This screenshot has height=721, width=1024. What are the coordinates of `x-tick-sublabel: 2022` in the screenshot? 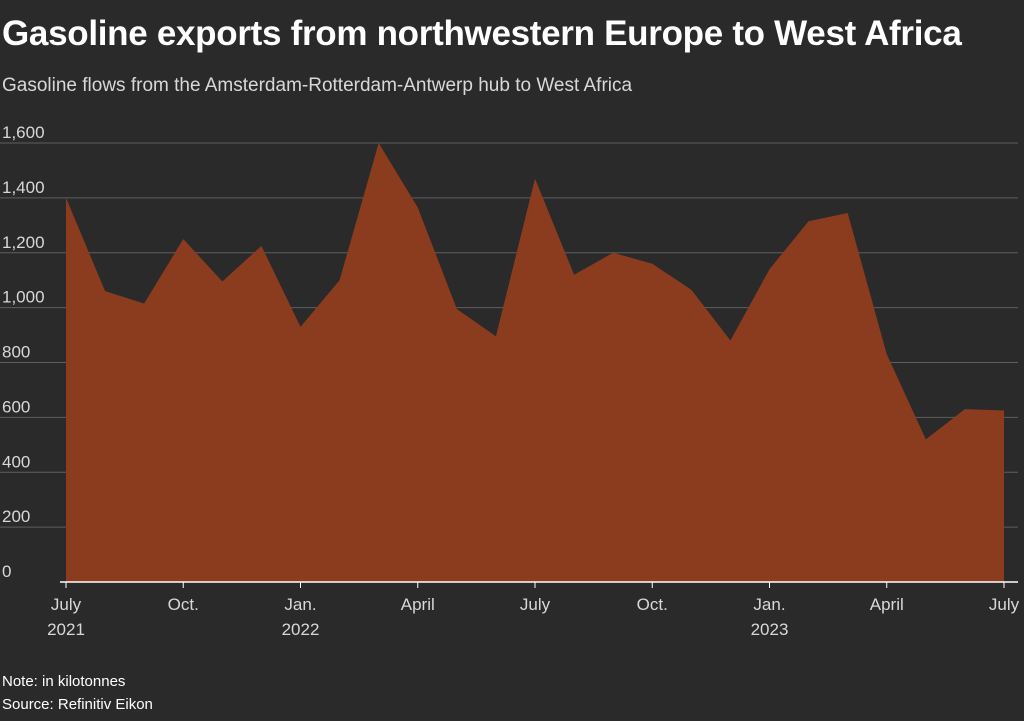 It's located at (301, 629).